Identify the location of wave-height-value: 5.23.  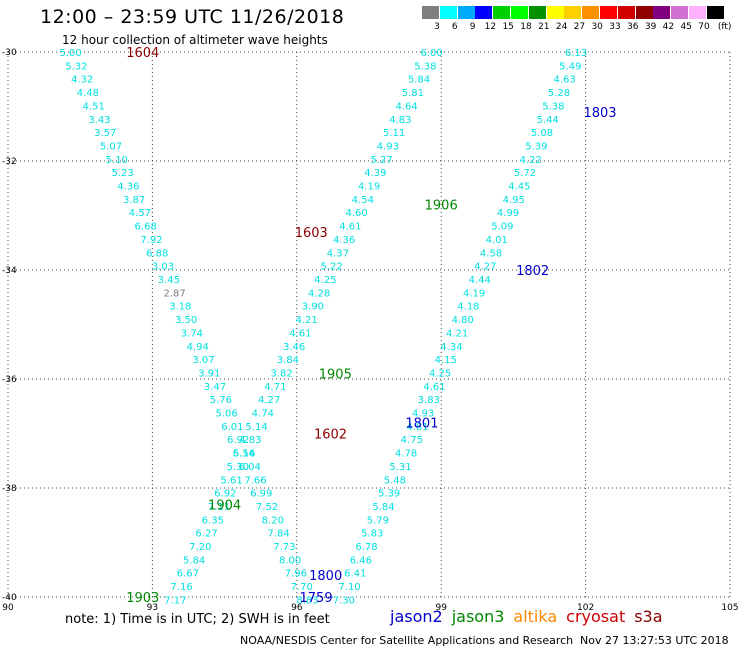
(122, 173).